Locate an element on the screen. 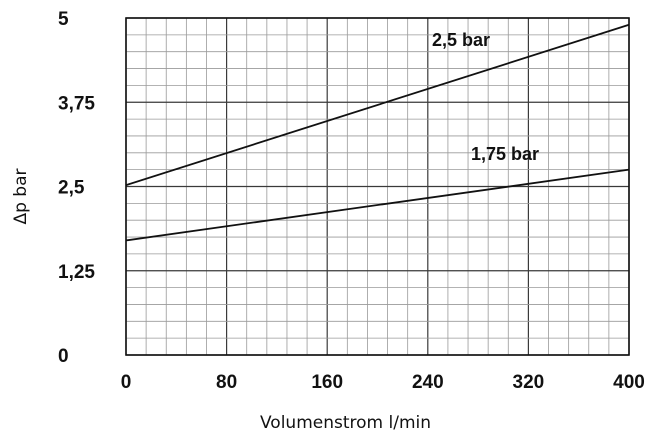 The width and height of the screenshot is (665, 435). x-tick-label: 80 is located at coordinates (226, 382).